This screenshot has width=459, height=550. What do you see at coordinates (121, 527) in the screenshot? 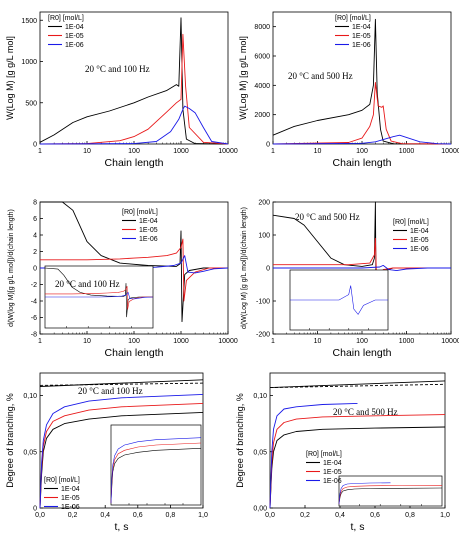
I see `x-axis-label: t, s` at bounding box center [121, 527].